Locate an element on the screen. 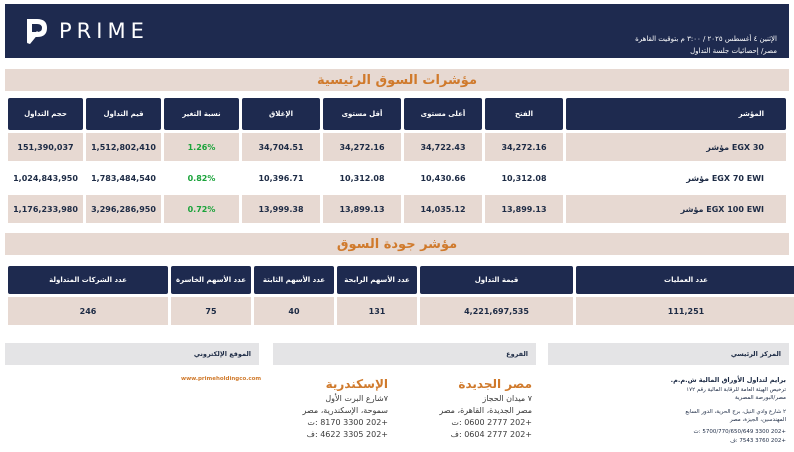  cell-volume: 1,176,233,980 is located at coordinates (45, 209).